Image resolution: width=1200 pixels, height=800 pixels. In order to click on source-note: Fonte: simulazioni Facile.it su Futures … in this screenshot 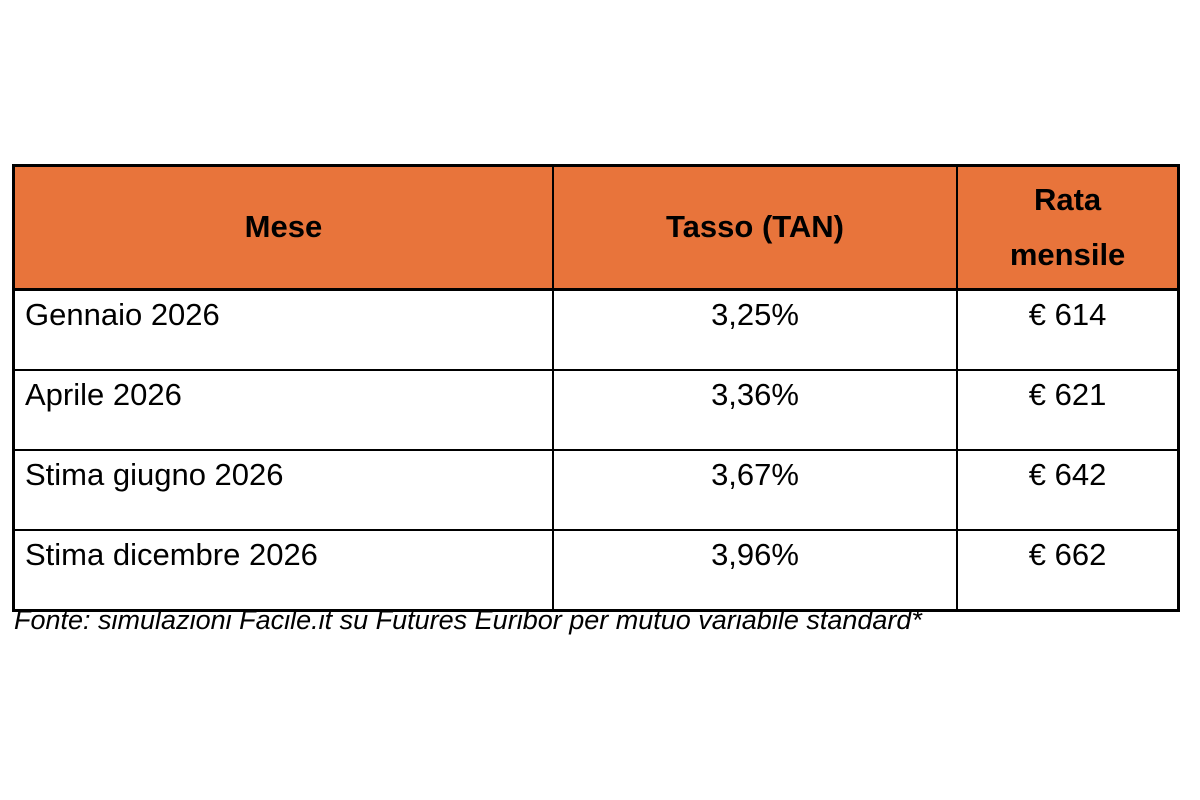, I will do `click(468, 620)`.